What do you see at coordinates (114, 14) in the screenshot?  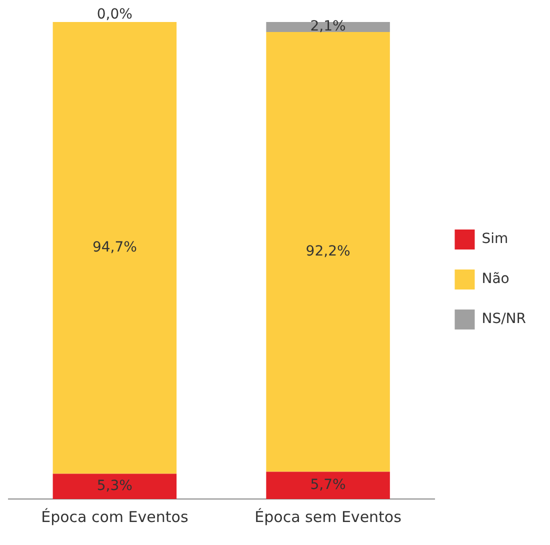 I see `data-label: 0,0%` at bounding box center [114, 14].